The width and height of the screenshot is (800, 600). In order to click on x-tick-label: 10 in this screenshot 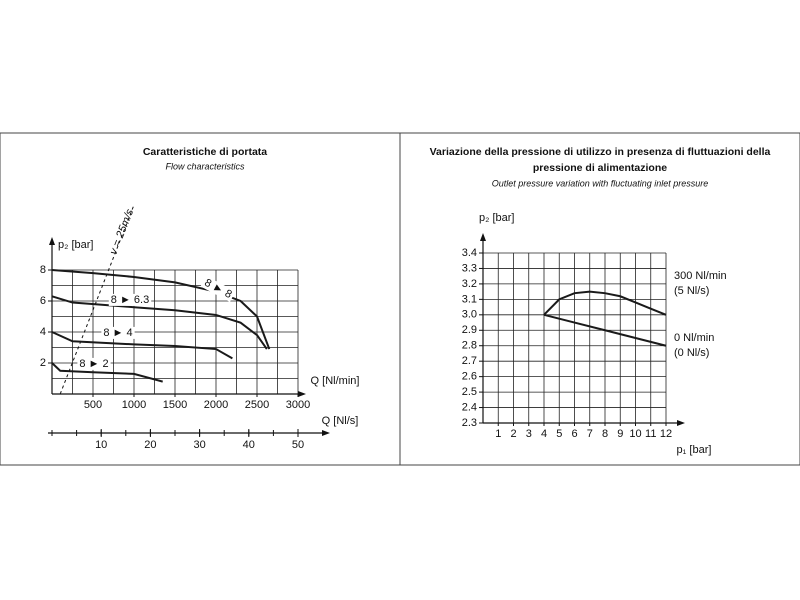, I will do `click(635, 434)`.